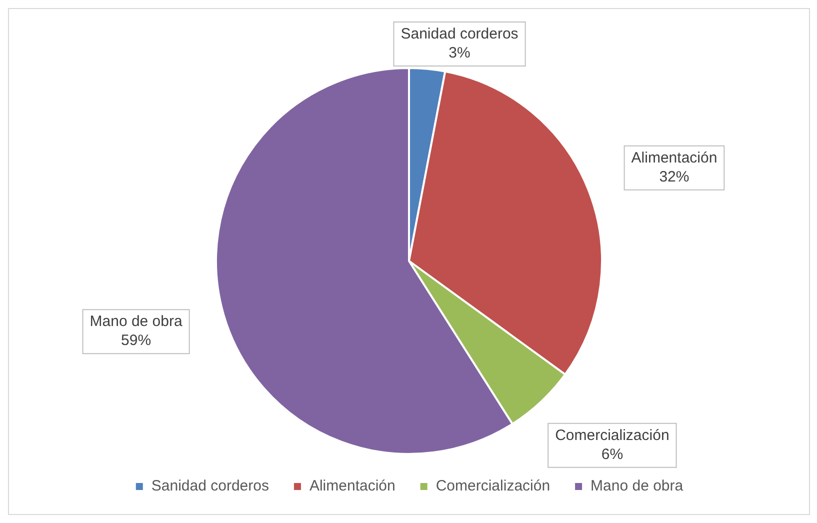 This screenshot has height=523, width=817. Describe the element at coordinates (210, 486) in the screenshot. I see `legend-label: Sanidad corderos` at that location.